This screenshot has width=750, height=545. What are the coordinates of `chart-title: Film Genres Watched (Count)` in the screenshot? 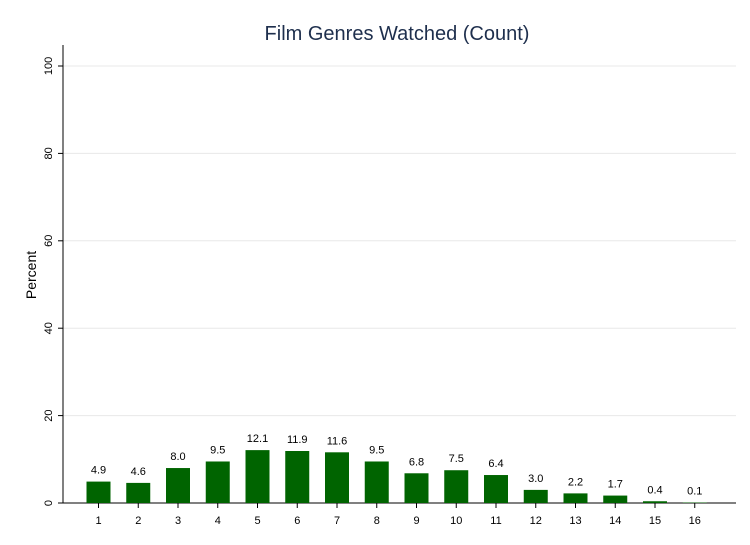 It's located at (397, 34).